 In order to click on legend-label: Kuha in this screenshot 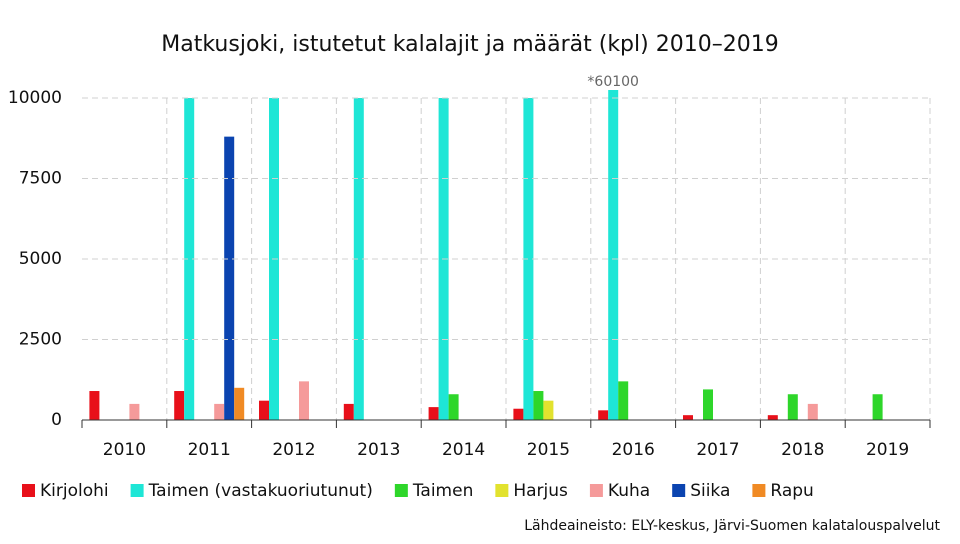, I will do `click(629, 491)`.